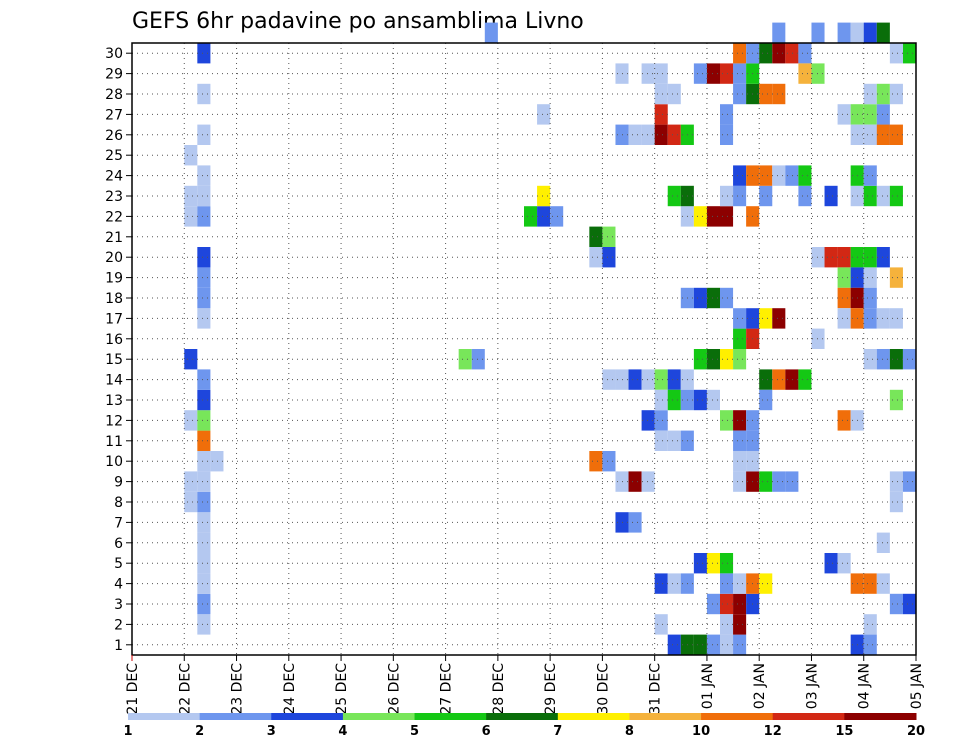  What do you see at coordinates (118, 483) in the screenshot?
I see `y-tick-label: 9` at bounding box center [118, 483].